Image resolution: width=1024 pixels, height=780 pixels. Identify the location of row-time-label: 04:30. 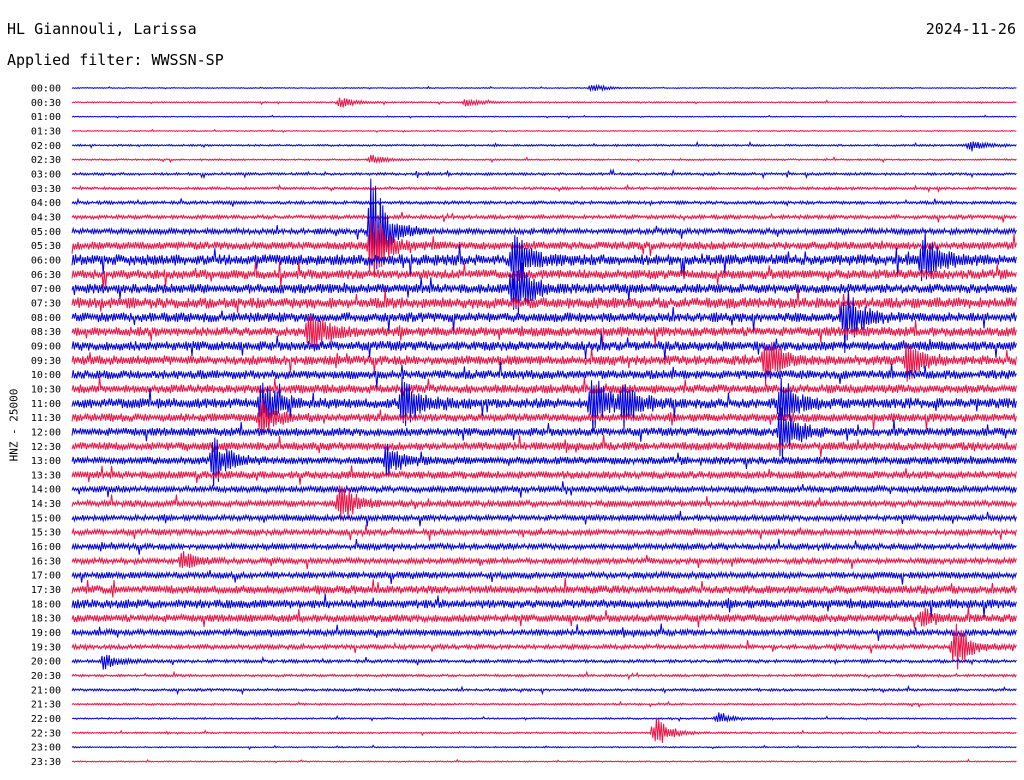
(46, 217).